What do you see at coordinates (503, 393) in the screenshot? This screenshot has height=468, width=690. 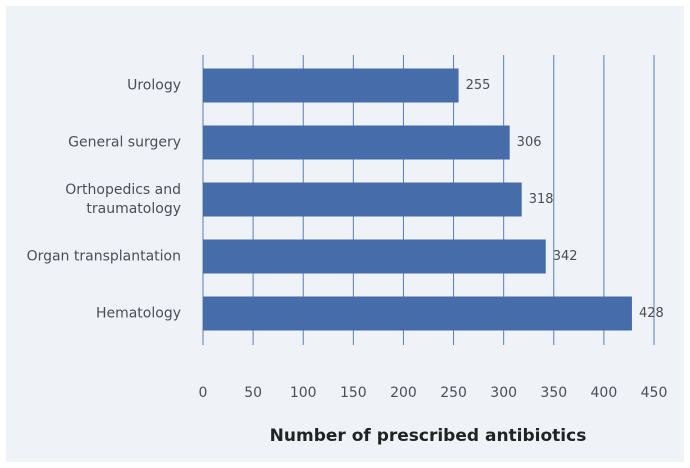 I see `x-tick-label: 300` at bounding box center [503, 393].